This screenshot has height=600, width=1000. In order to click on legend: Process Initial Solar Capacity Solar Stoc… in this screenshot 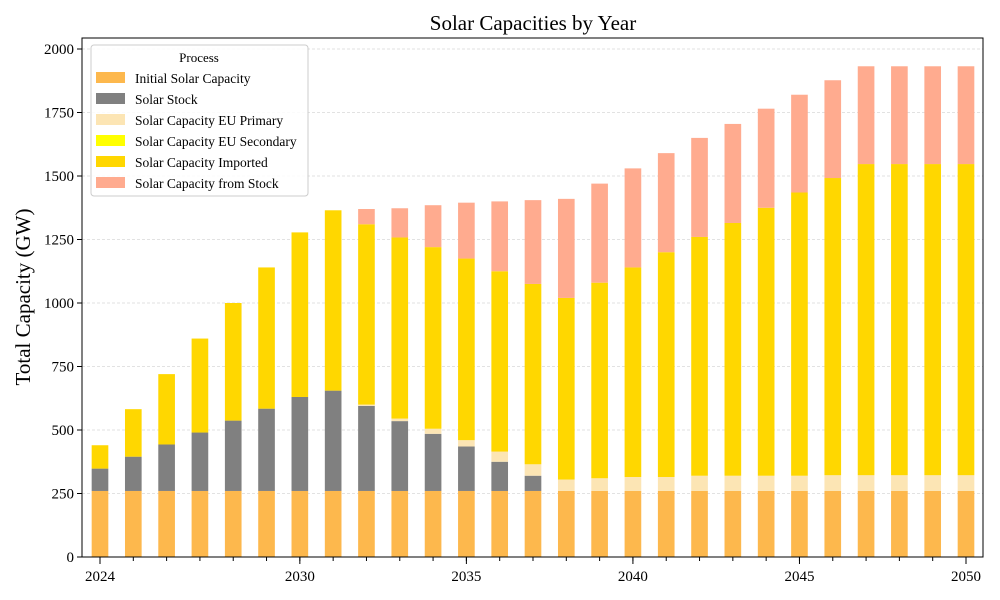, I will do `click(199, 120)`.